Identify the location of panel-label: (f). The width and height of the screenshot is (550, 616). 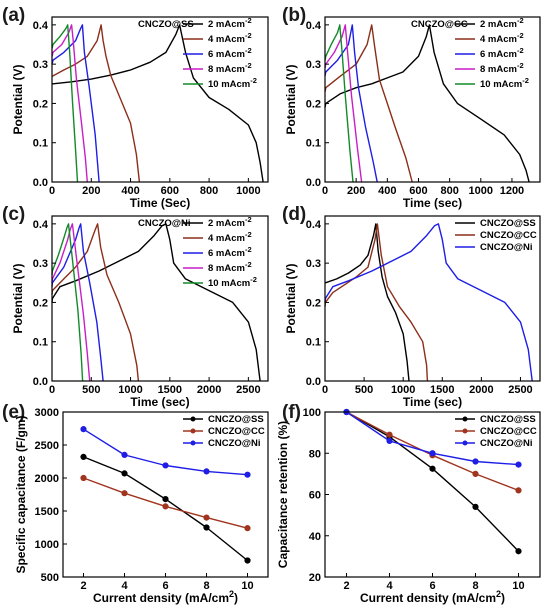
(291, 412).